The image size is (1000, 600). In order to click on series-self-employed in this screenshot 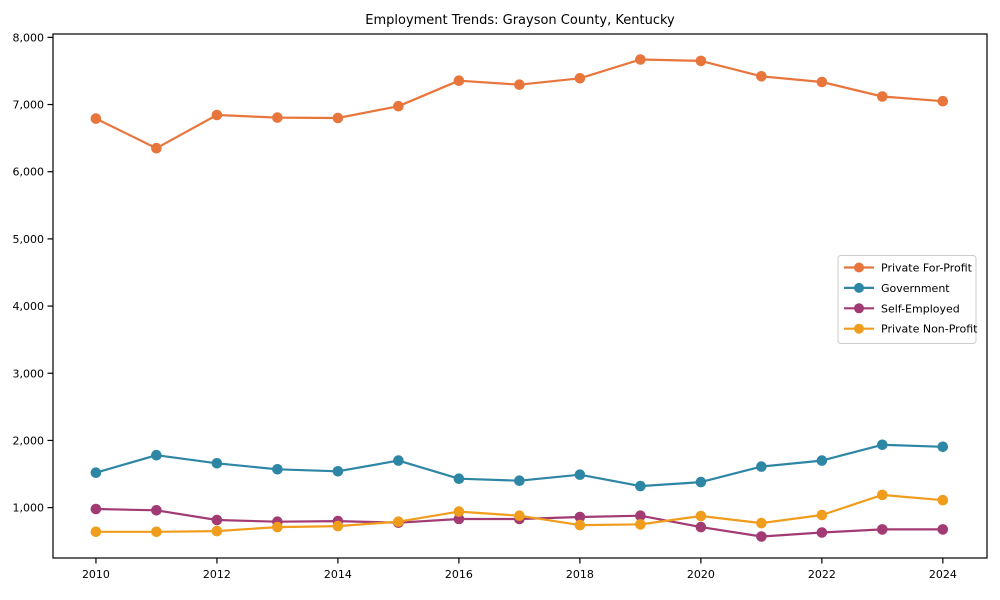, I will do `click(519, 522)`.